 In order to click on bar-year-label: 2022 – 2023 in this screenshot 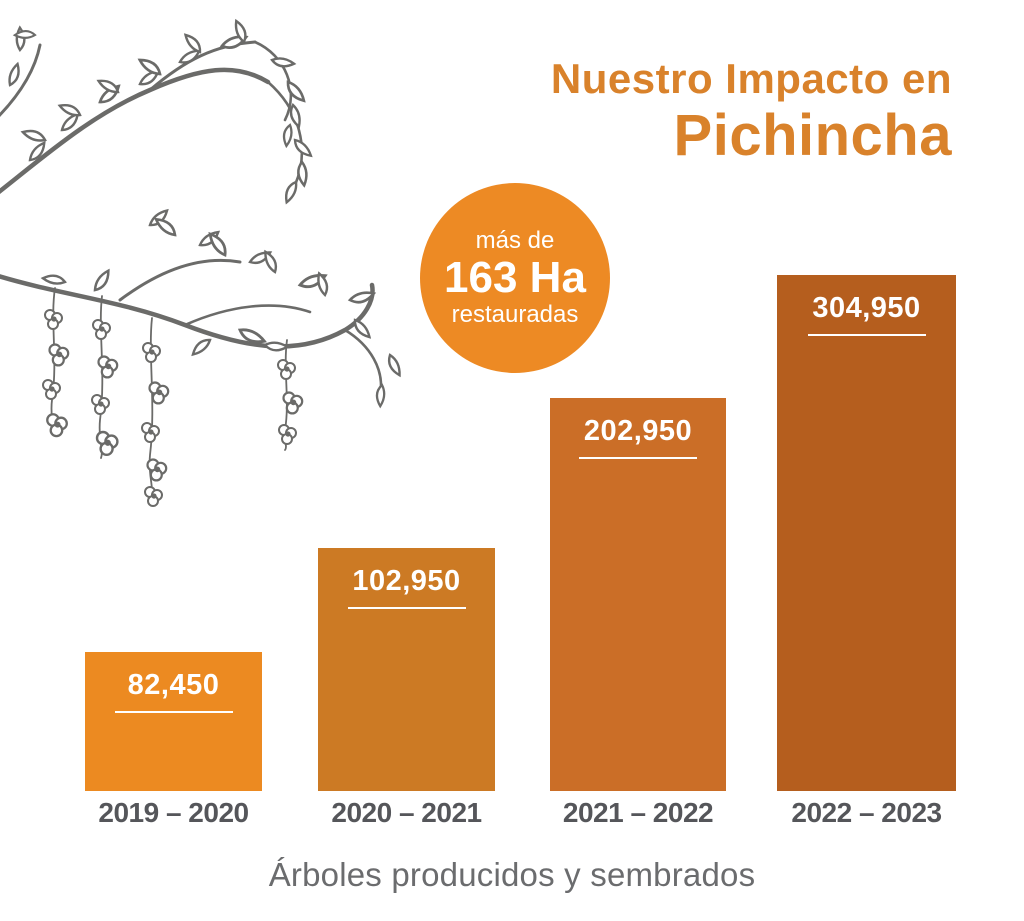, I will do `click(866, 812)`.